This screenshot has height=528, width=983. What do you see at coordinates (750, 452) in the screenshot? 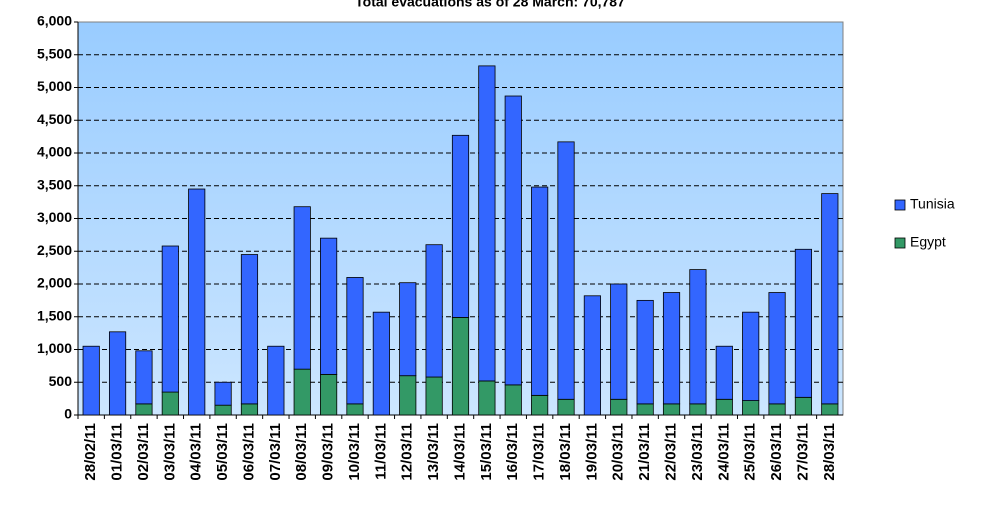
I see `x-tick-label: 25/03/11` at bounding box center [750, 452].